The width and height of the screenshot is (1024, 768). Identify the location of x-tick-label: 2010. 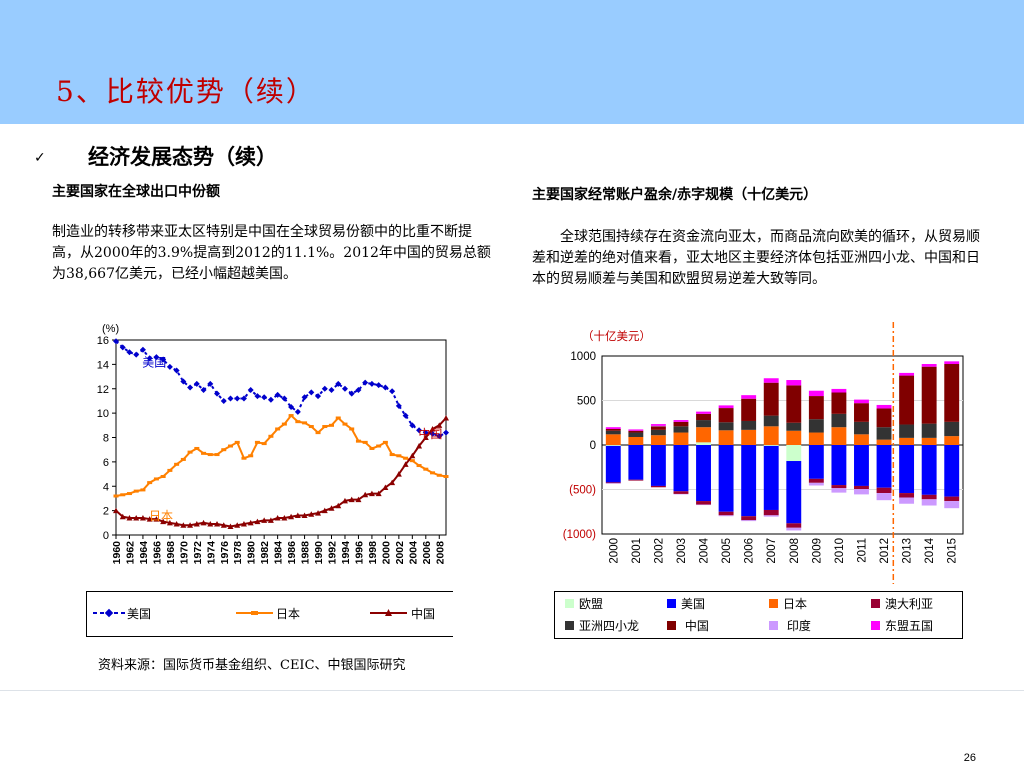
(840, 551).